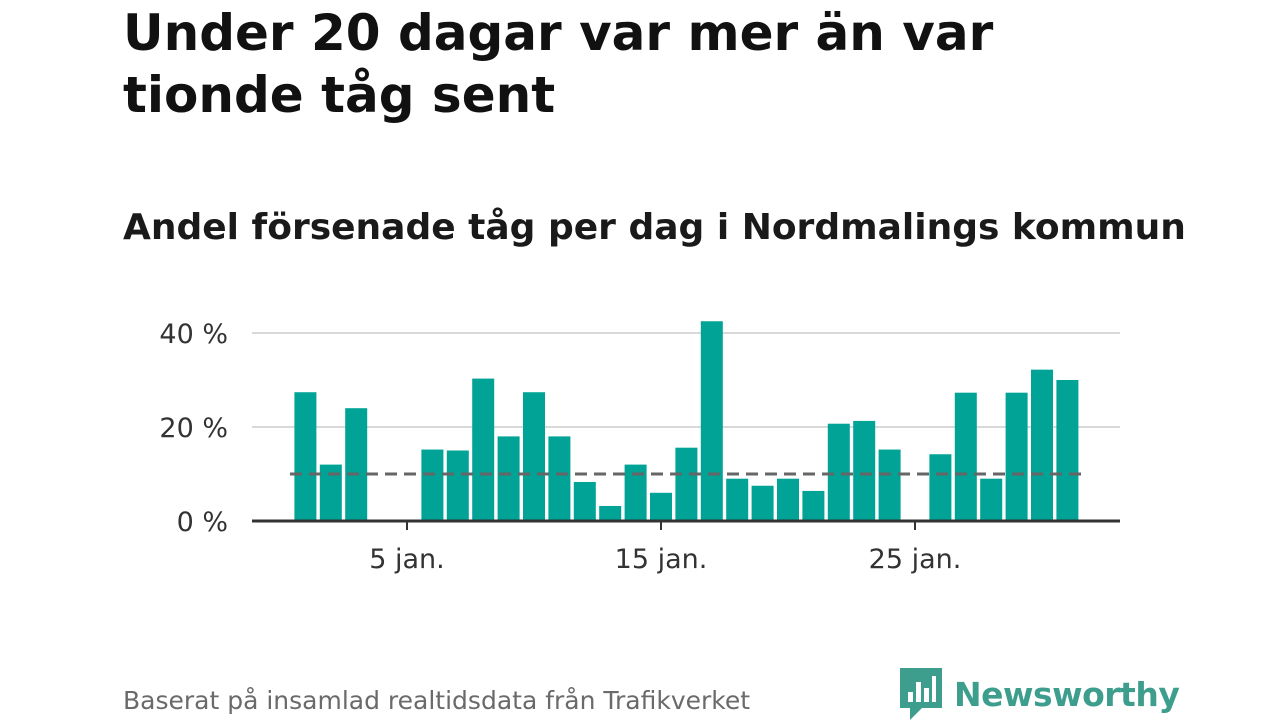 The height and width of the screenshot is (720, 1280). Describe the element at coordinates (921, 694) in the screenshot. I see `newsworthy-logo-icon` at that location.